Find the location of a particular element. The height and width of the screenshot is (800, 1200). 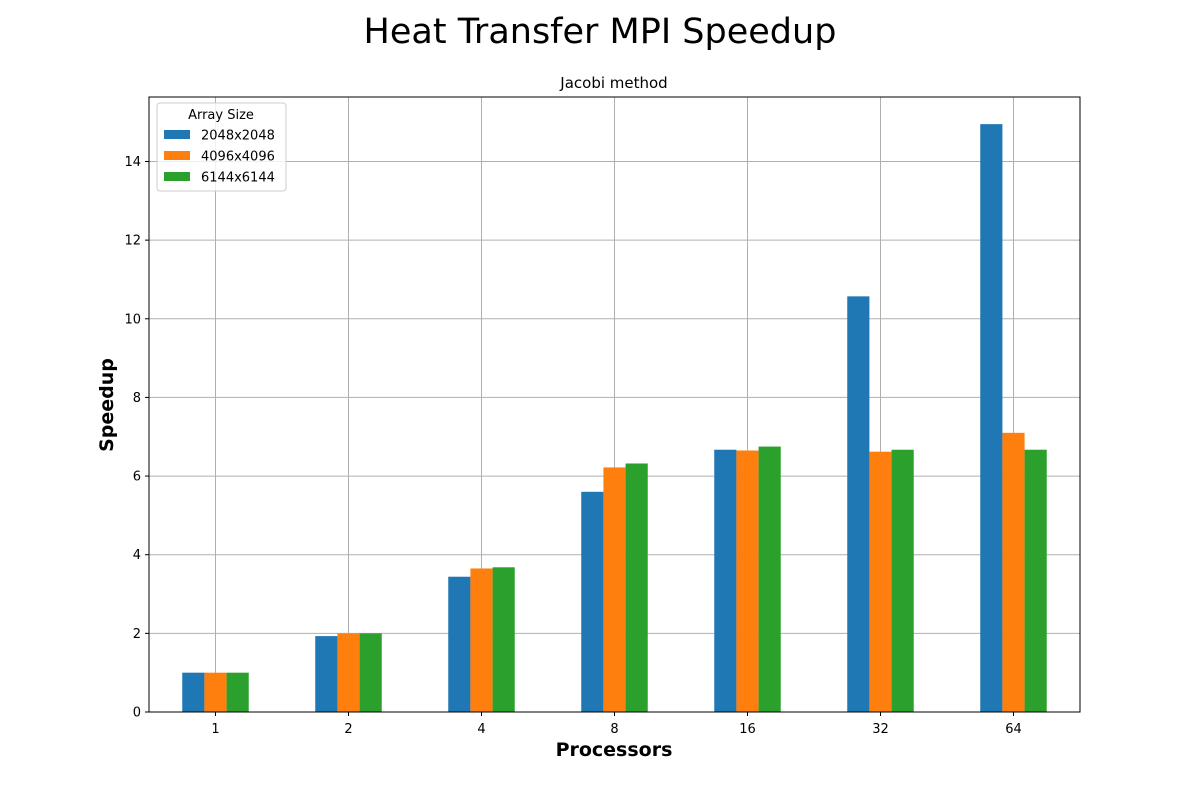

x-tick-label: 1 is located at coordinates (215, 729).